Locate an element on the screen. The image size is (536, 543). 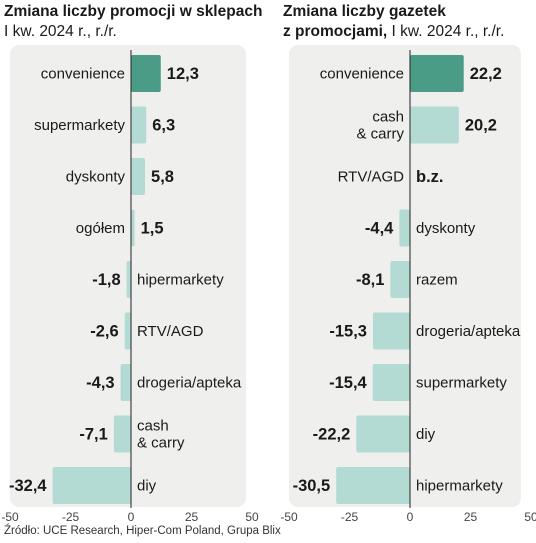
right-category-label-6: supermarkety is located at coordinates (461, 383).